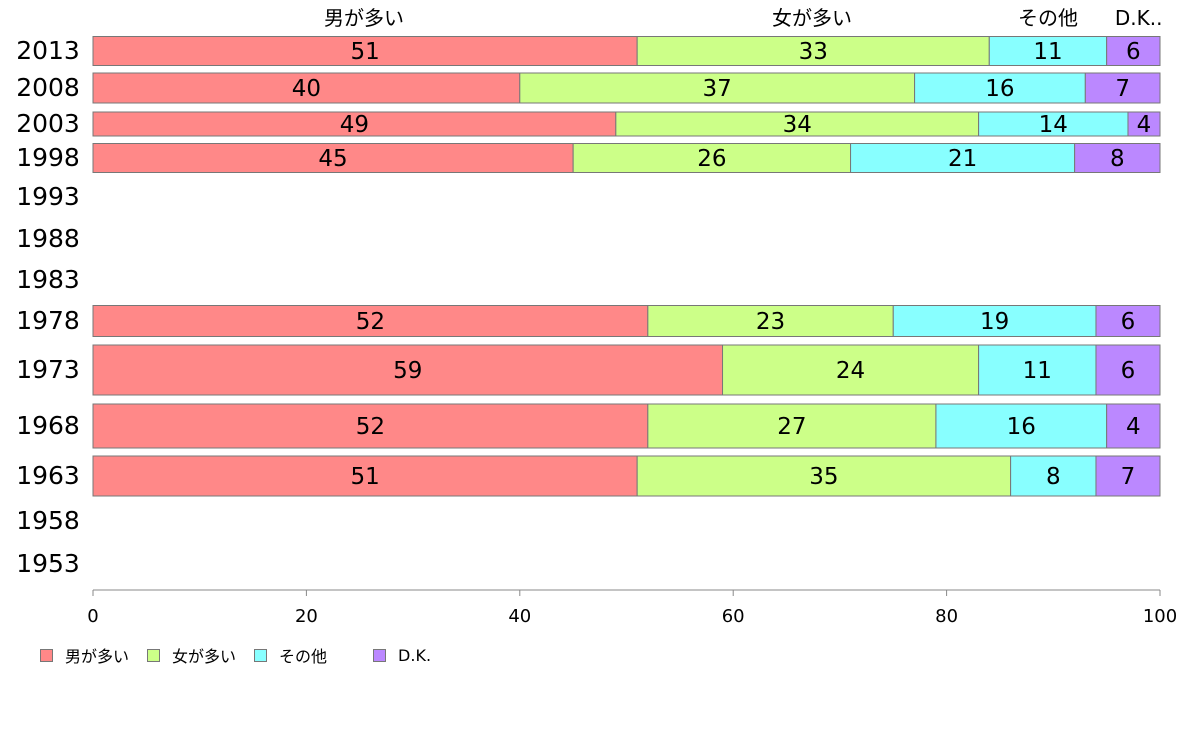 This screenshot has height=736, width=1188. Describe the element at coordinates (519, 616) in the screenshot. I see `x-tick-label-40: 40` at that location.